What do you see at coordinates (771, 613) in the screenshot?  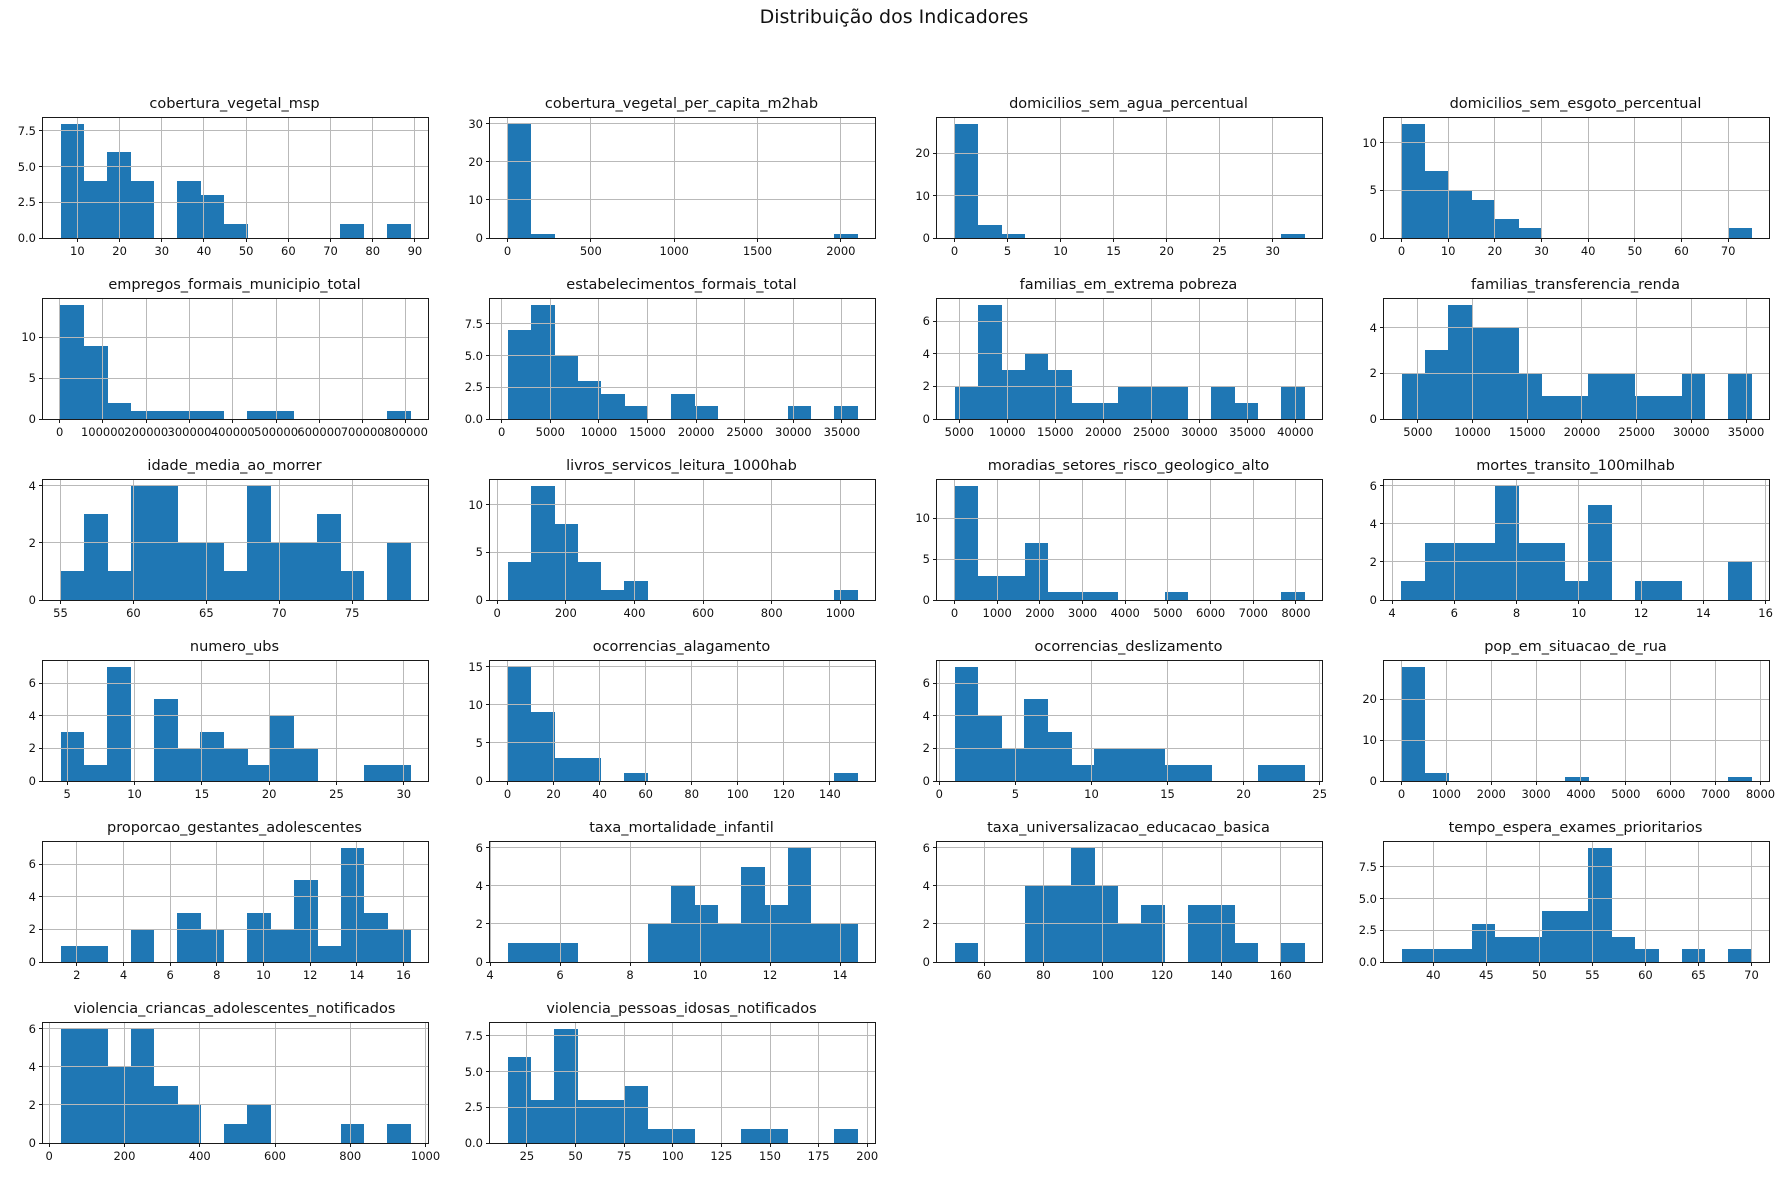 I see `x-tick-label: 800` at bounding box center [771, 613].